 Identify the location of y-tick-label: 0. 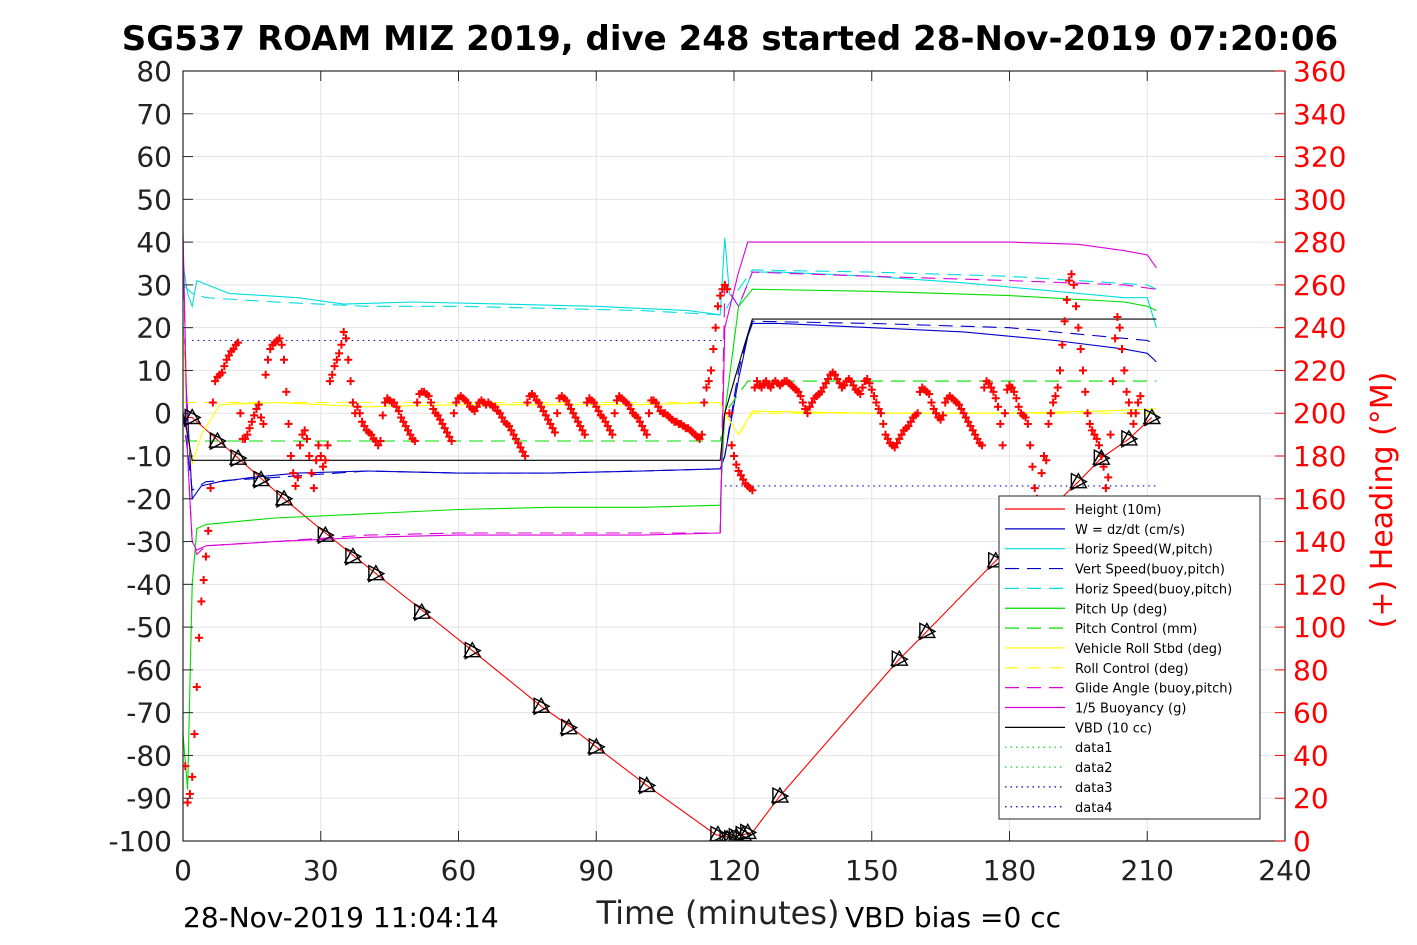
(163, 413).